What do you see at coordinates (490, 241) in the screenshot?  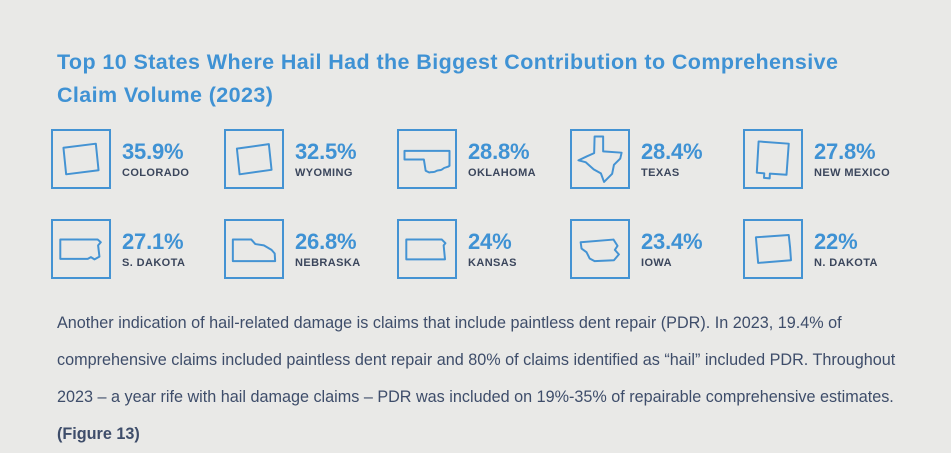 I see `state-percent: 24%` at bounding box center [490, 241].